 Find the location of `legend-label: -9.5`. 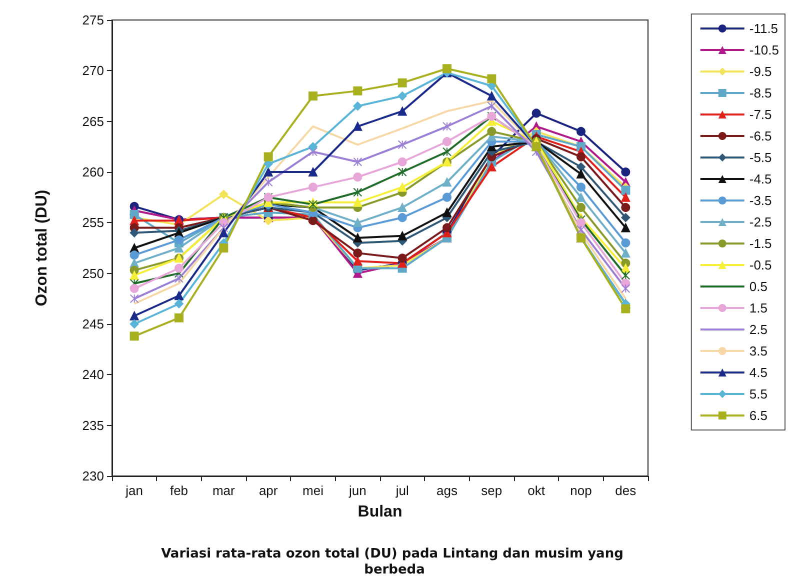

legend-label: -9.5 is located at coordinates (760, 71).